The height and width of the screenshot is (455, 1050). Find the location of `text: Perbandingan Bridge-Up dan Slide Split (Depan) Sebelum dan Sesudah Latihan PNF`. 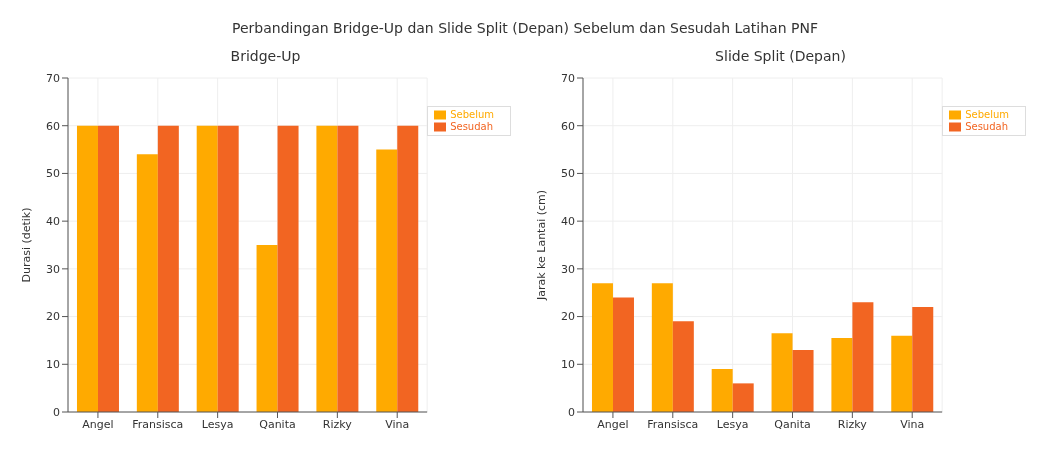

text: Perbandingan Bridge-Up dan Slide Split (Depan) Sebelum dan Sesudah Latihan PNF is located at coordinates (525, 28).